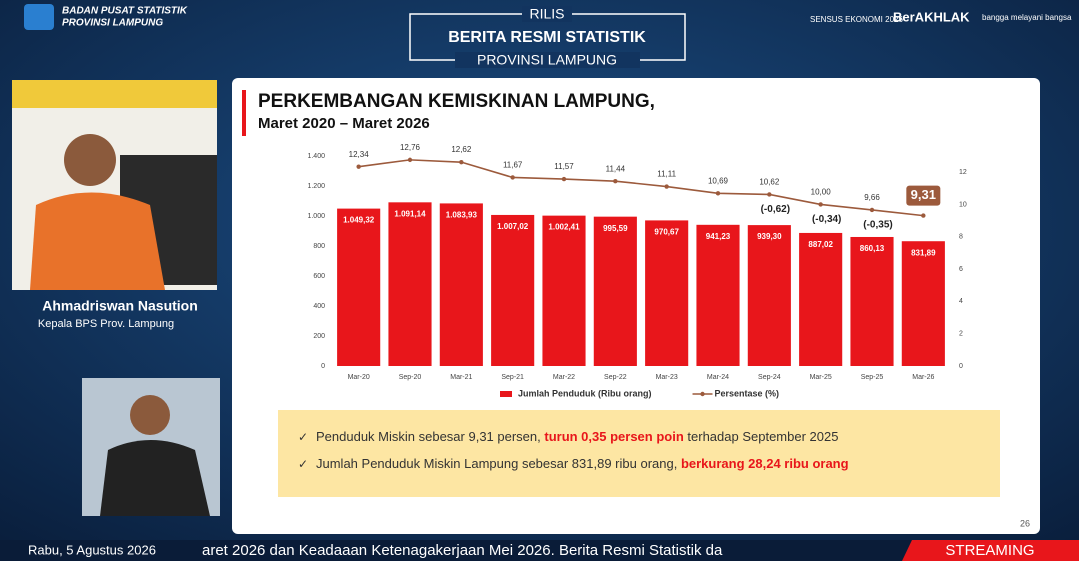 The image size is (1079, 561). I want to click on rilis-label: RILIS, so click(546, 14).